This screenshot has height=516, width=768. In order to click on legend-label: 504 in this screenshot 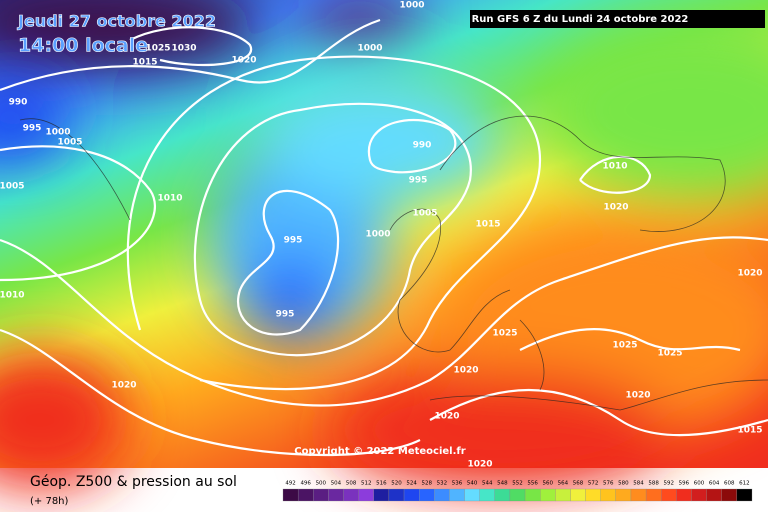, I will do `click(336, 484)`.